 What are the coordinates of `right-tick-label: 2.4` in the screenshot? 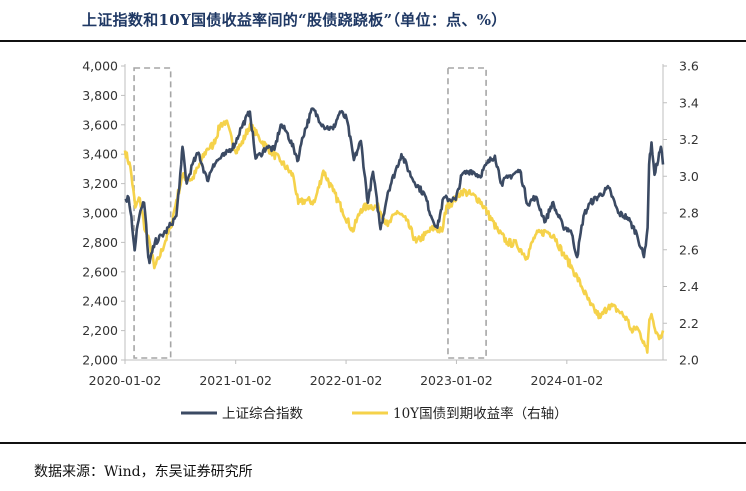 It's located at (689, 286).